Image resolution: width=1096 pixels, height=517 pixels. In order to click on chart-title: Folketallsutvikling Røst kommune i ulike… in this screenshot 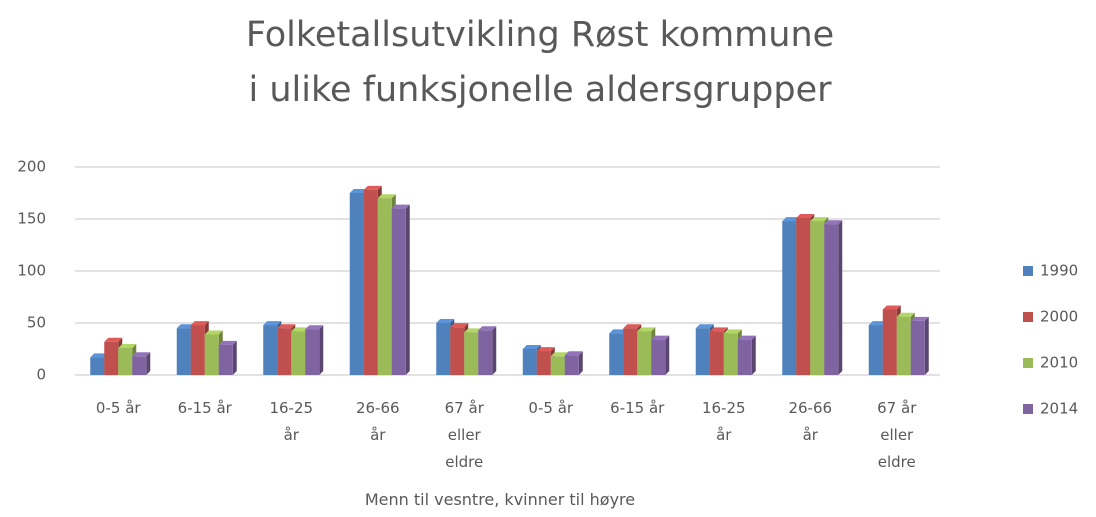, I will do `click(540, 62)`.